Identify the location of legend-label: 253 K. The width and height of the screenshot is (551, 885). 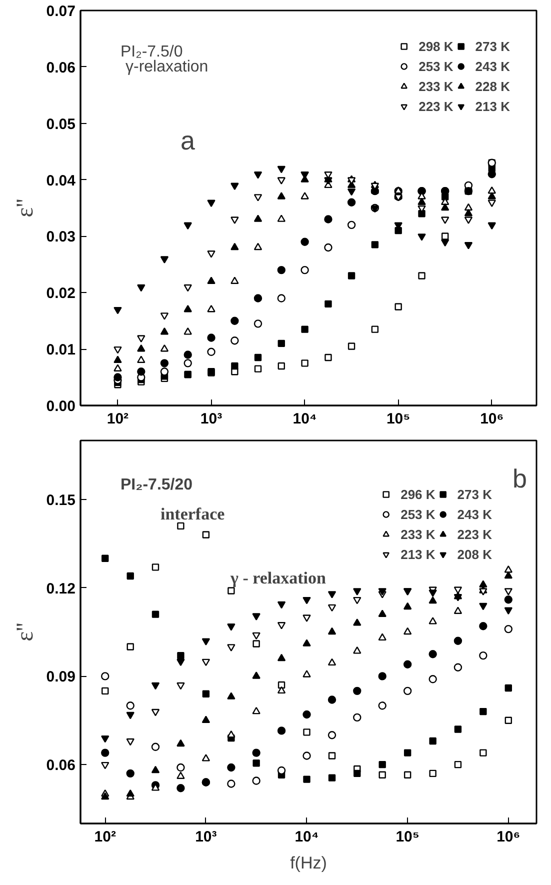
(436, 66).